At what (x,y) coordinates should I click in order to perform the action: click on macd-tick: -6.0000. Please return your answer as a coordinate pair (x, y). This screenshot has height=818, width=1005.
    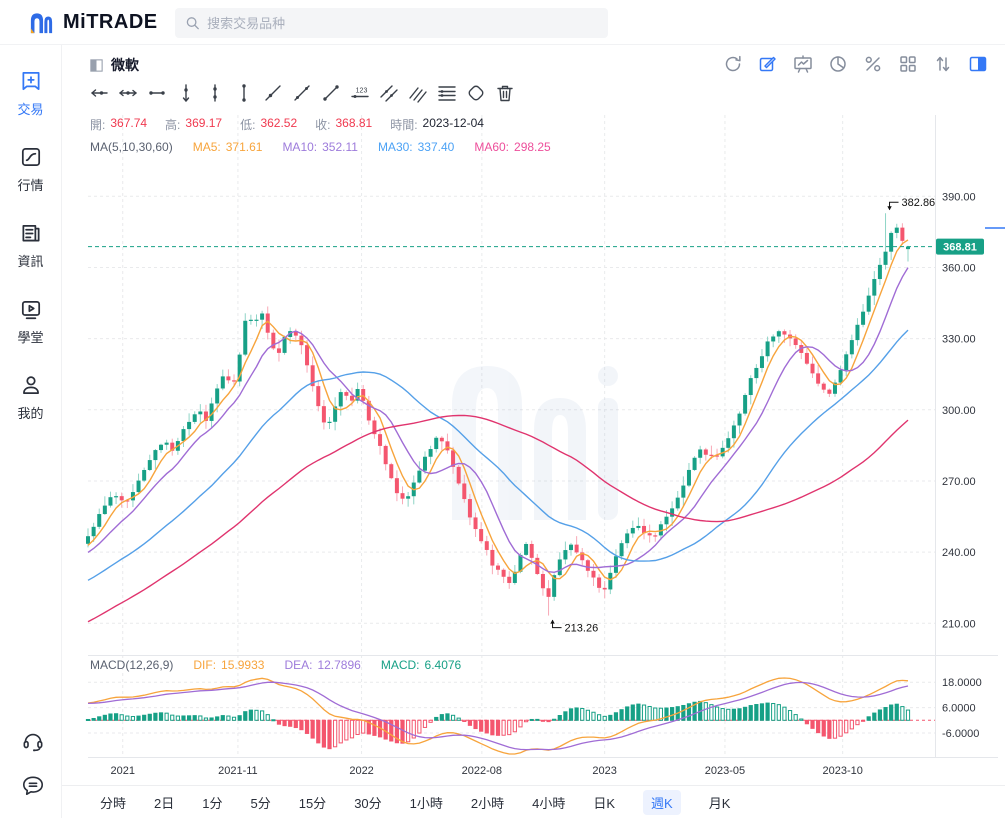
    Looking at the image, I should click on (960, 734).